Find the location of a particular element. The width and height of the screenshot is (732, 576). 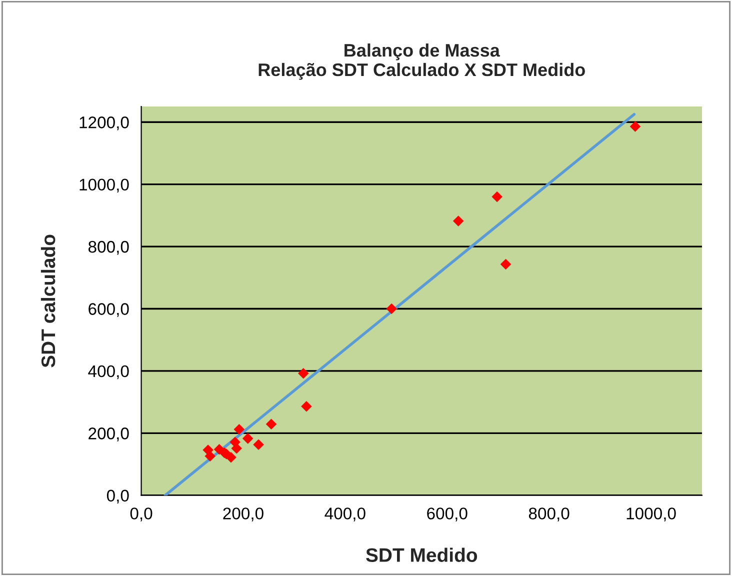

y-tick-label: 0,0 is located at coordinates (117, 497).